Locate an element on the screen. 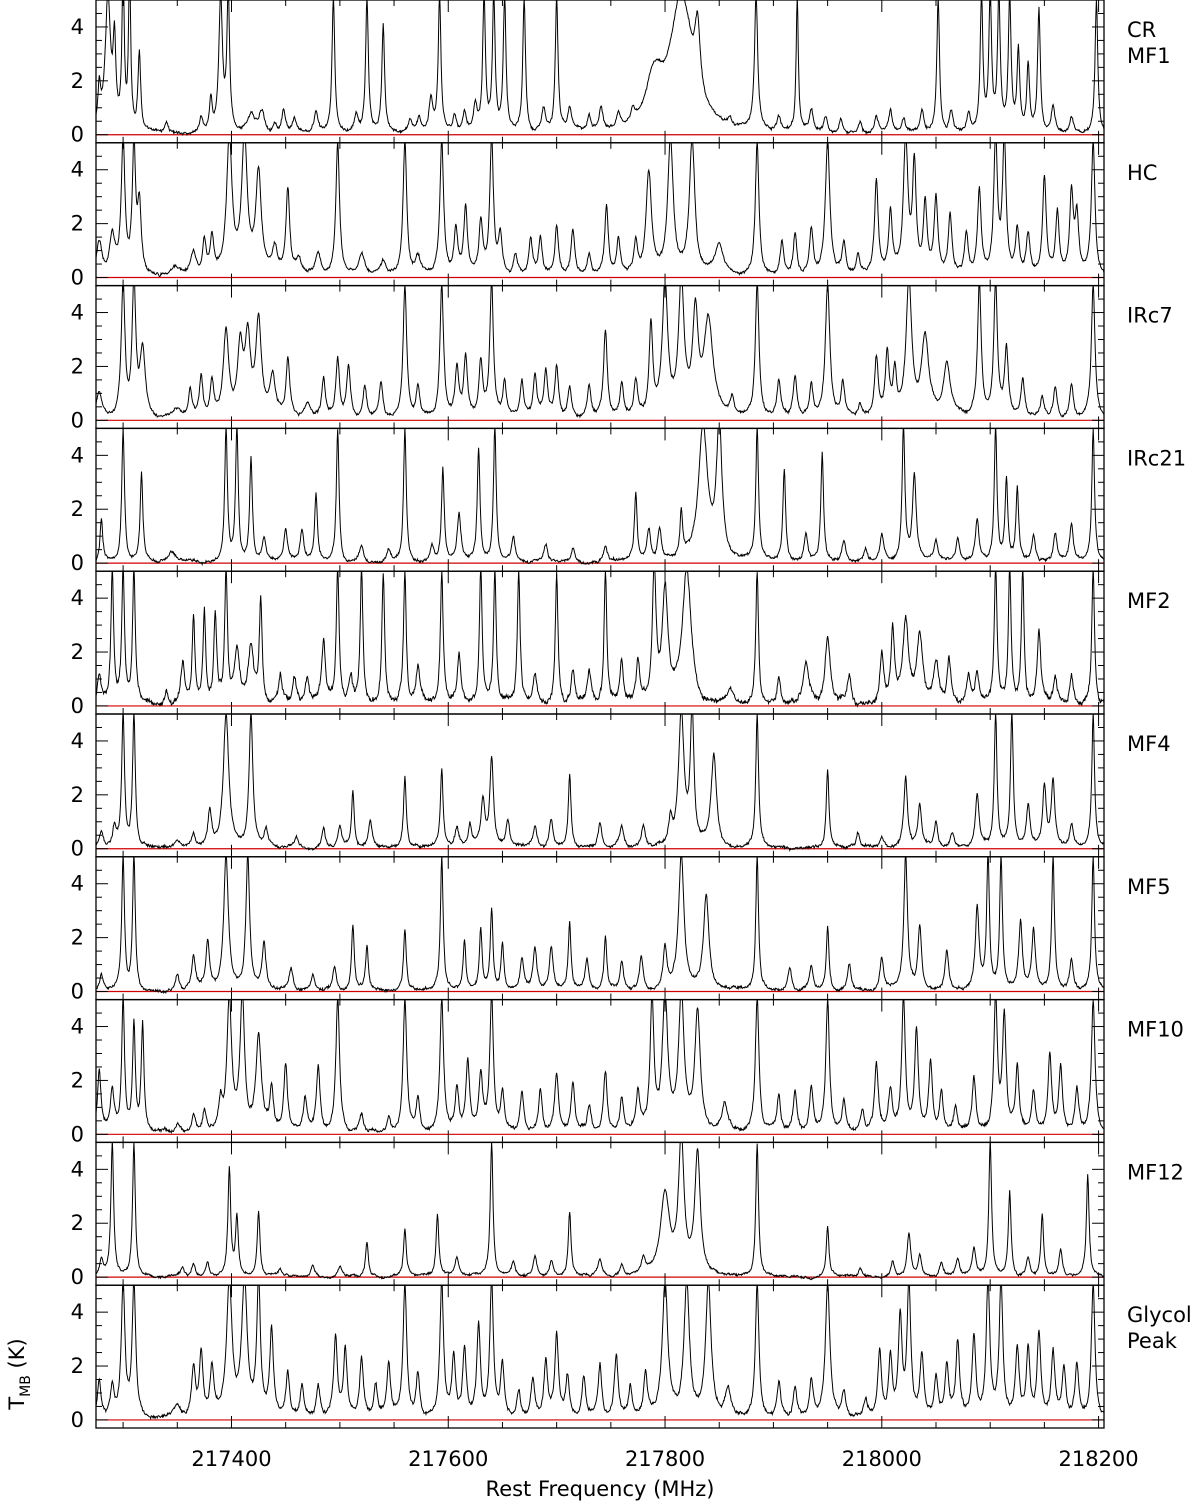  panel-2: 0 2 4 HC is located at coordinates (614, 216).